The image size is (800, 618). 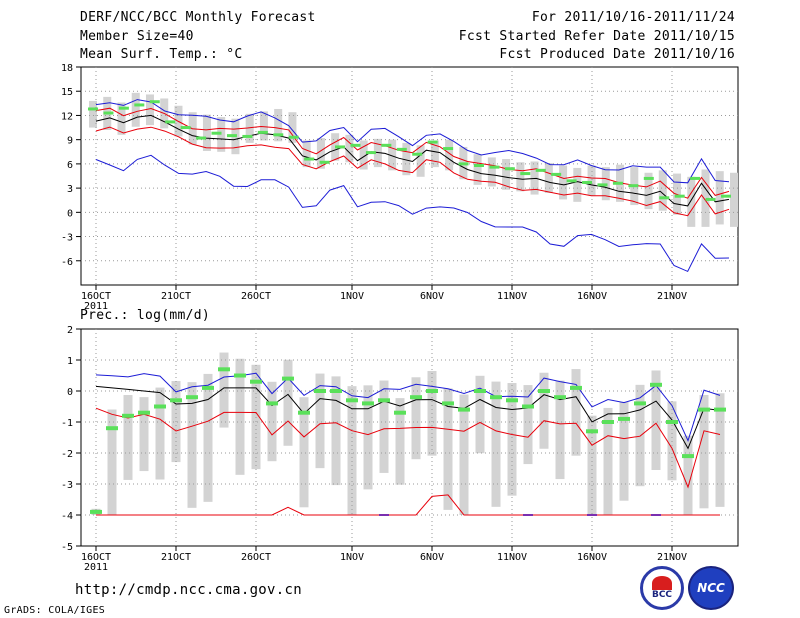 I want to click on precip-y-tick-label: -2, so click(x=67, y=454).